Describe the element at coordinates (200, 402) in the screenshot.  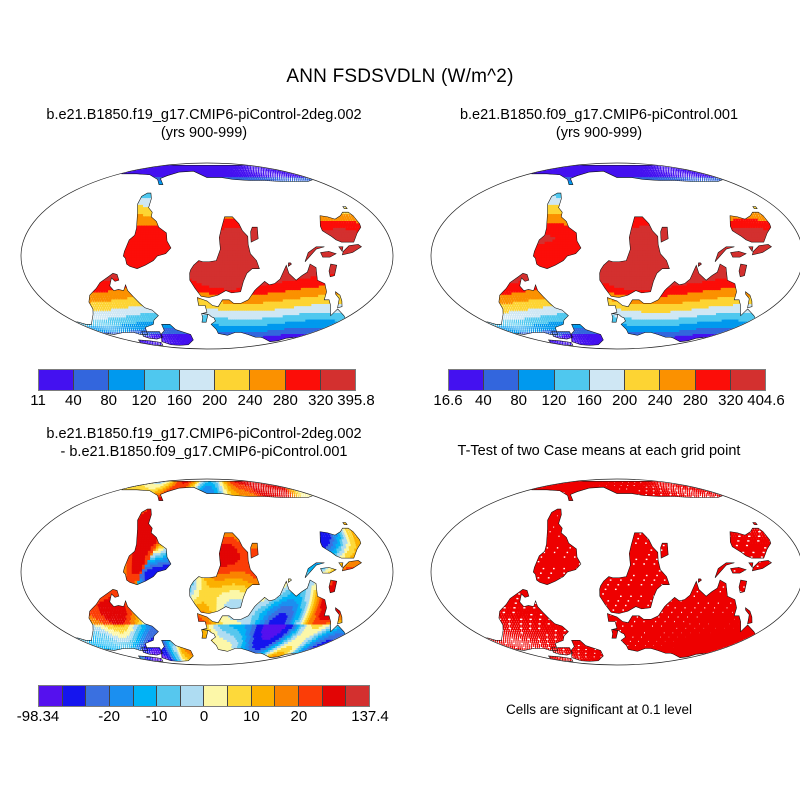
I see `colorbar-case1-labels: 11 40 80 120 160 200 240 280 320 395.8` at that location.